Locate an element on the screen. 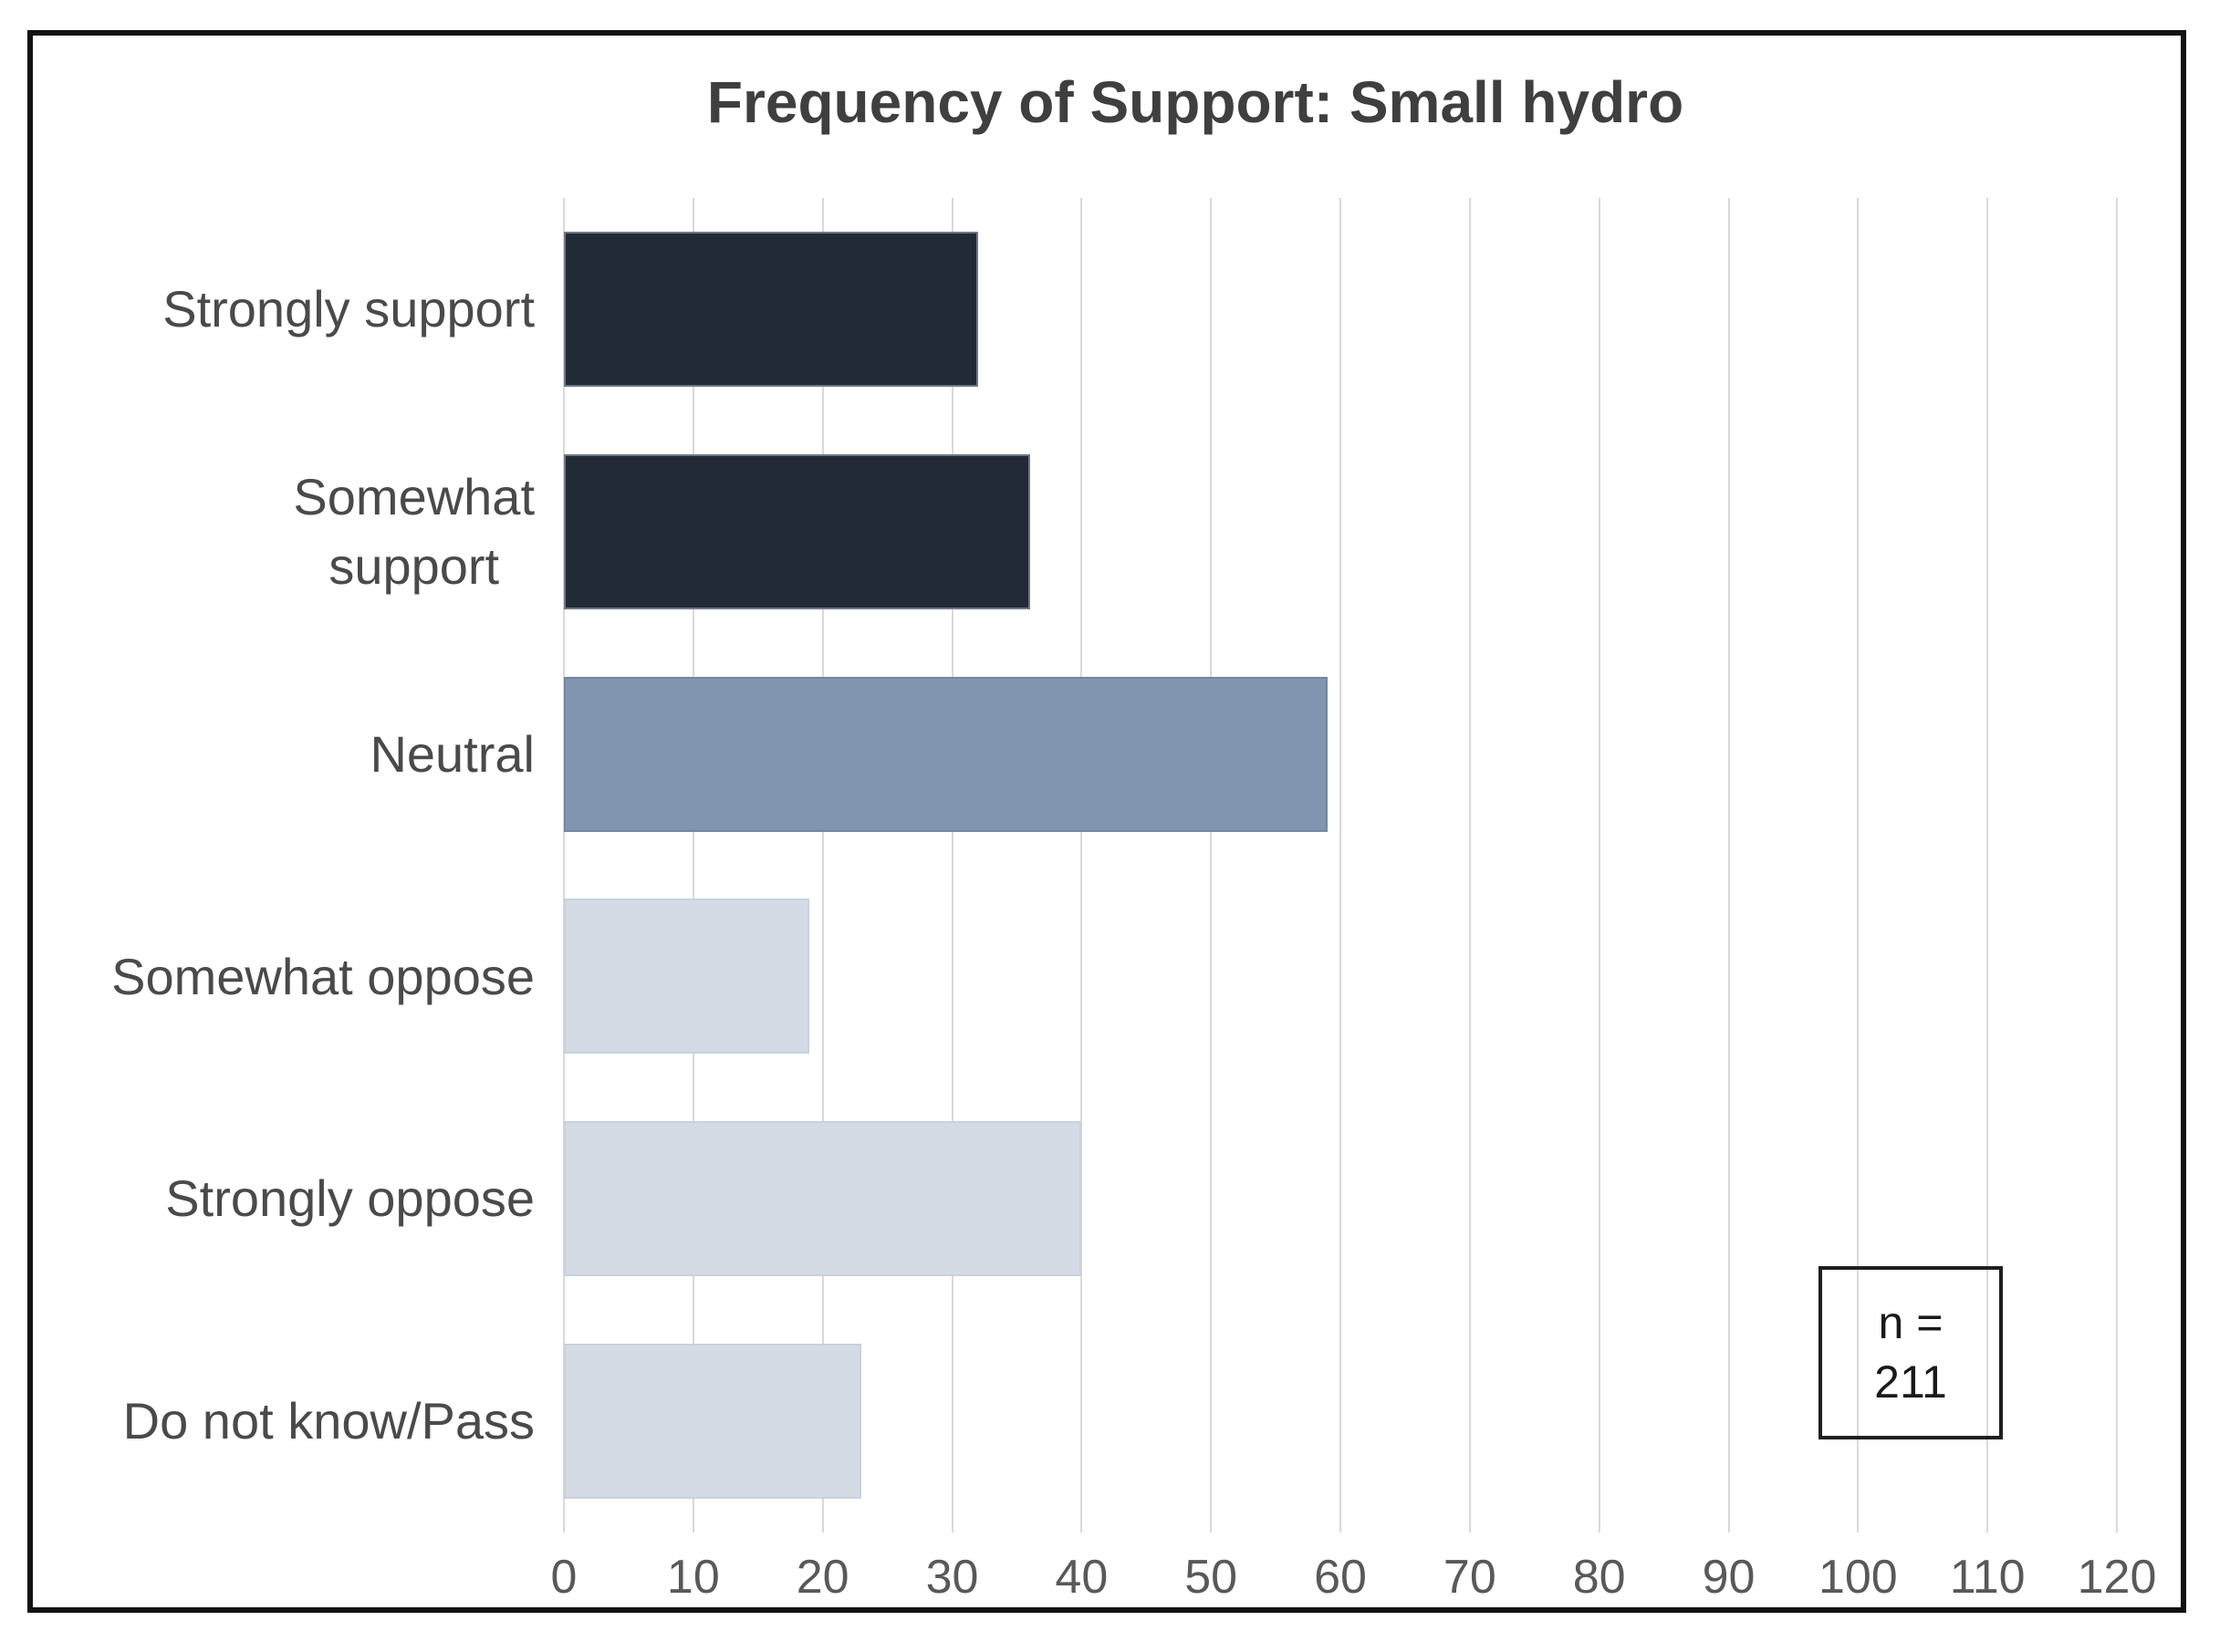  x-tick-label-70: 70 is located at coordinates (1469, 1578).